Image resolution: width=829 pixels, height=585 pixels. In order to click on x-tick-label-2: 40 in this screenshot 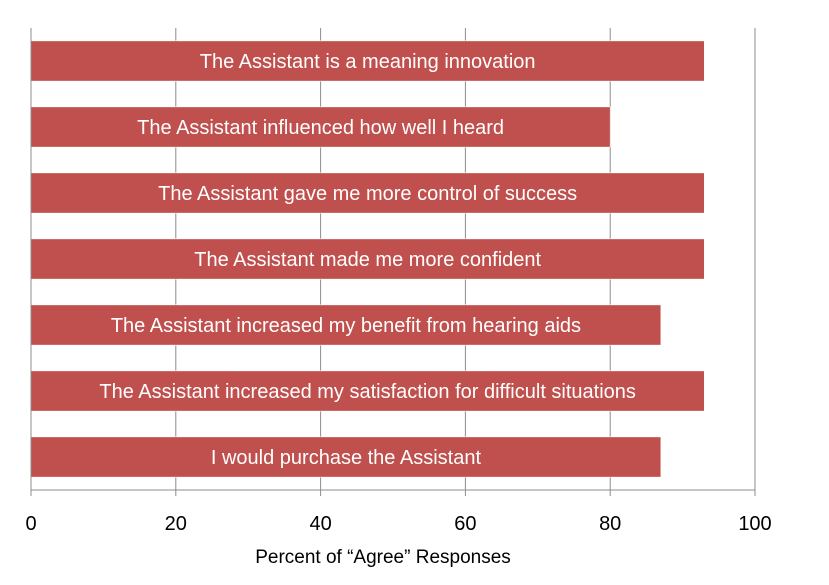, I will do `click(320, 524)`.